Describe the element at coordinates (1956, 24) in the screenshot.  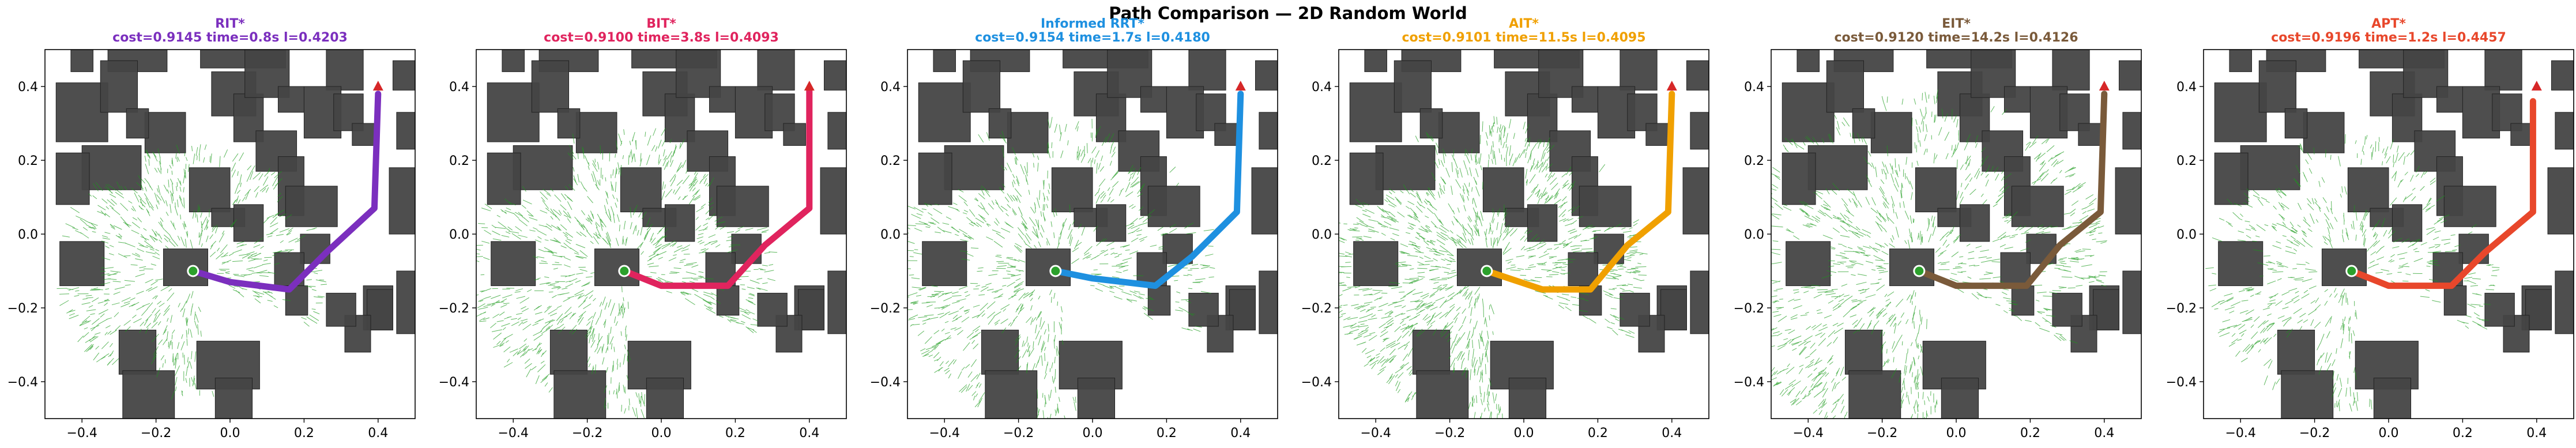
I see `subplot-title-name: EIT*` at that location.